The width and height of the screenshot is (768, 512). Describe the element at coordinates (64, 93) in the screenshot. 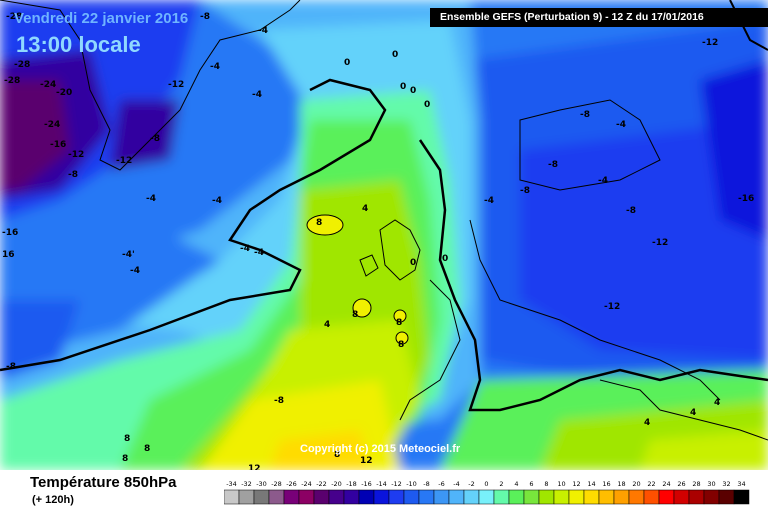

I see `contour-label: -20` at that location.